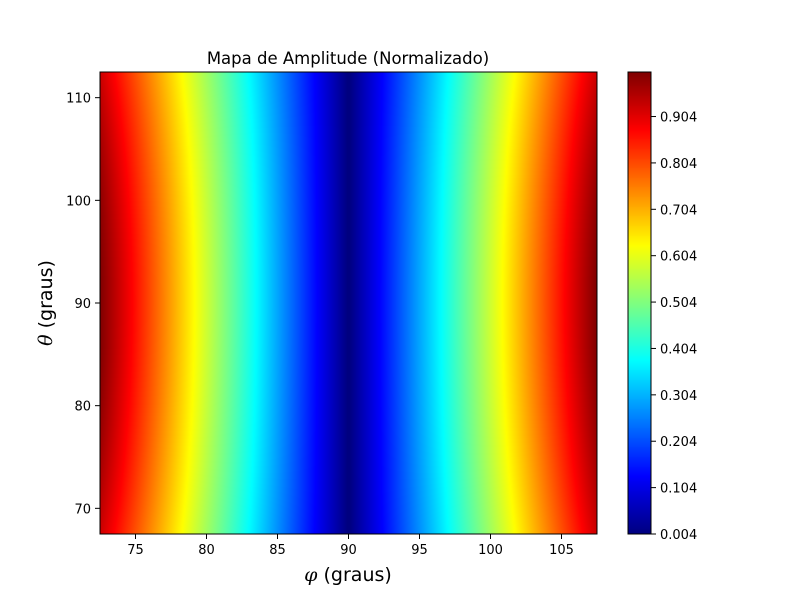  What do you see at coordinates (78, 201) in the screenshot?
I see `y-tick-label: 100` at bounding box center [78, 201].